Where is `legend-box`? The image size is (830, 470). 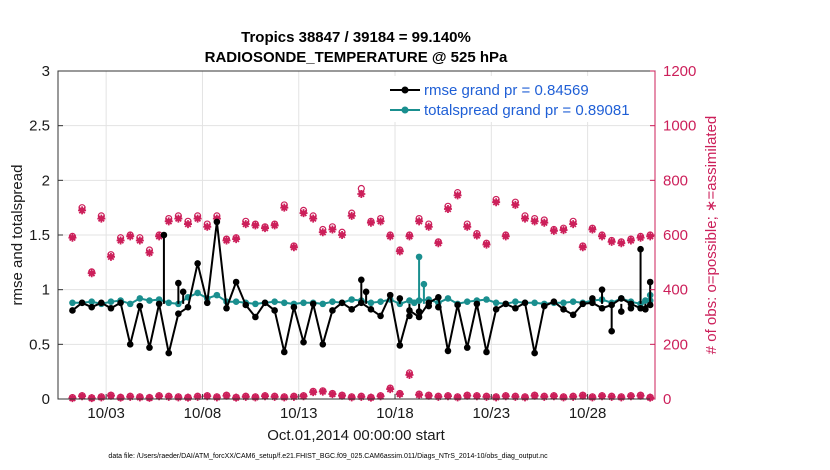 legend-box is located at coordinates (518, 99).